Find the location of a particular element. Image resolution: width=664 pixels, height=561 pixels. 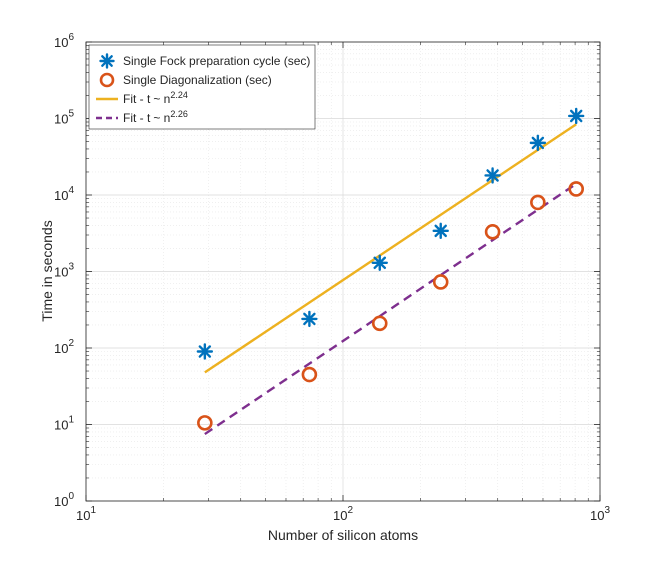

x-tick-label: 10² is located at coordinates (343, 514).